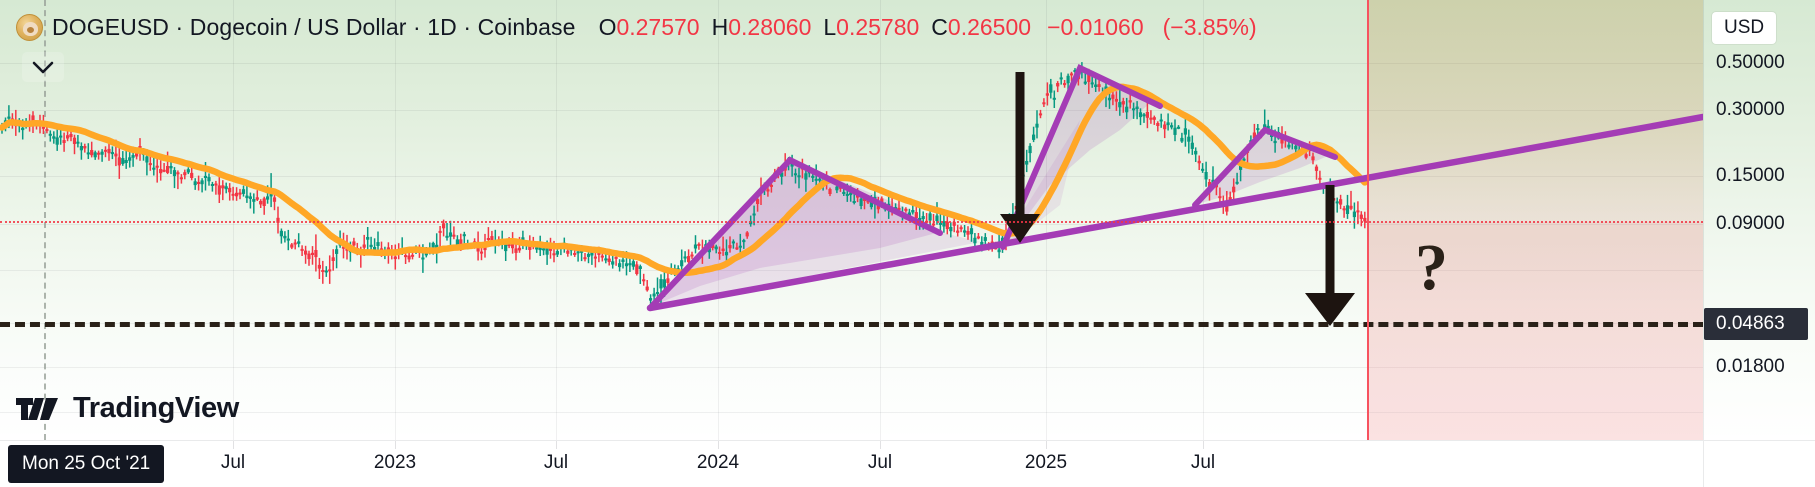 The width and height of the screenshot is (1815, 487). I want to click on ohlc-open-value: 0.27570, so click(658, 27).